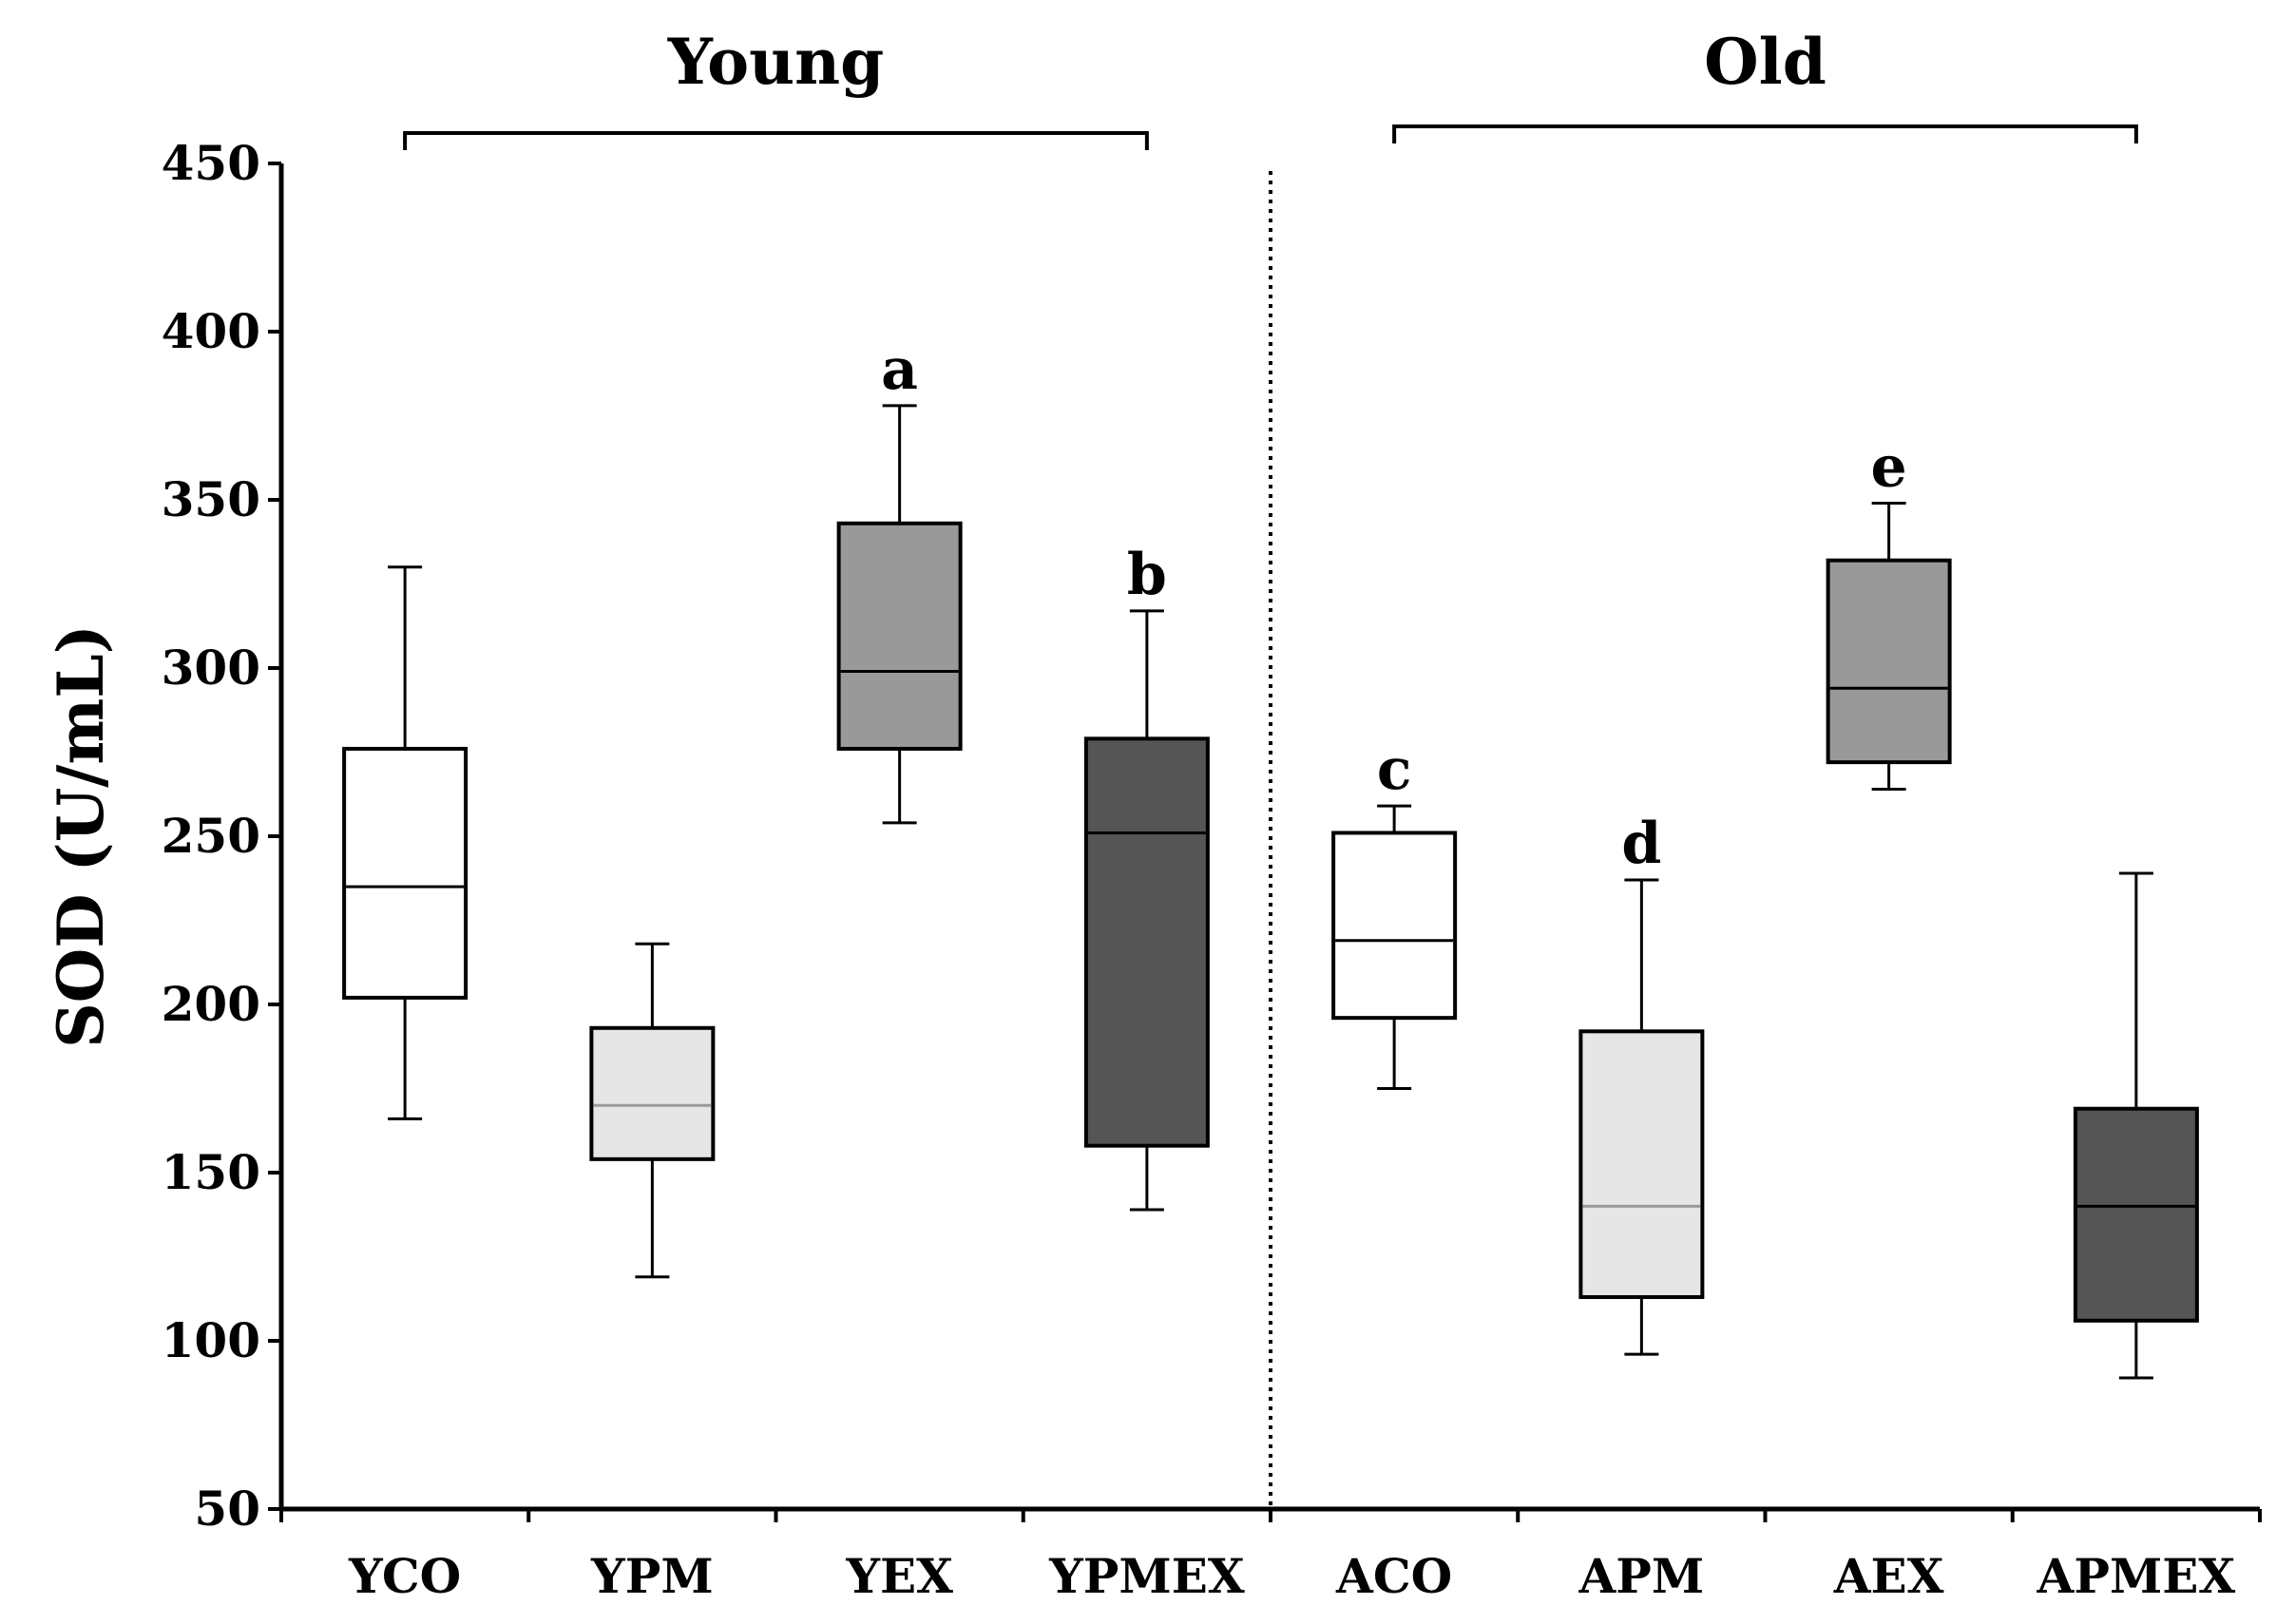 The image size is (2276, 1624). What do you see at coordinates (1765, 133) in the screenshot?
I see `group-bracket-old` at bounding box center [1765, 133].